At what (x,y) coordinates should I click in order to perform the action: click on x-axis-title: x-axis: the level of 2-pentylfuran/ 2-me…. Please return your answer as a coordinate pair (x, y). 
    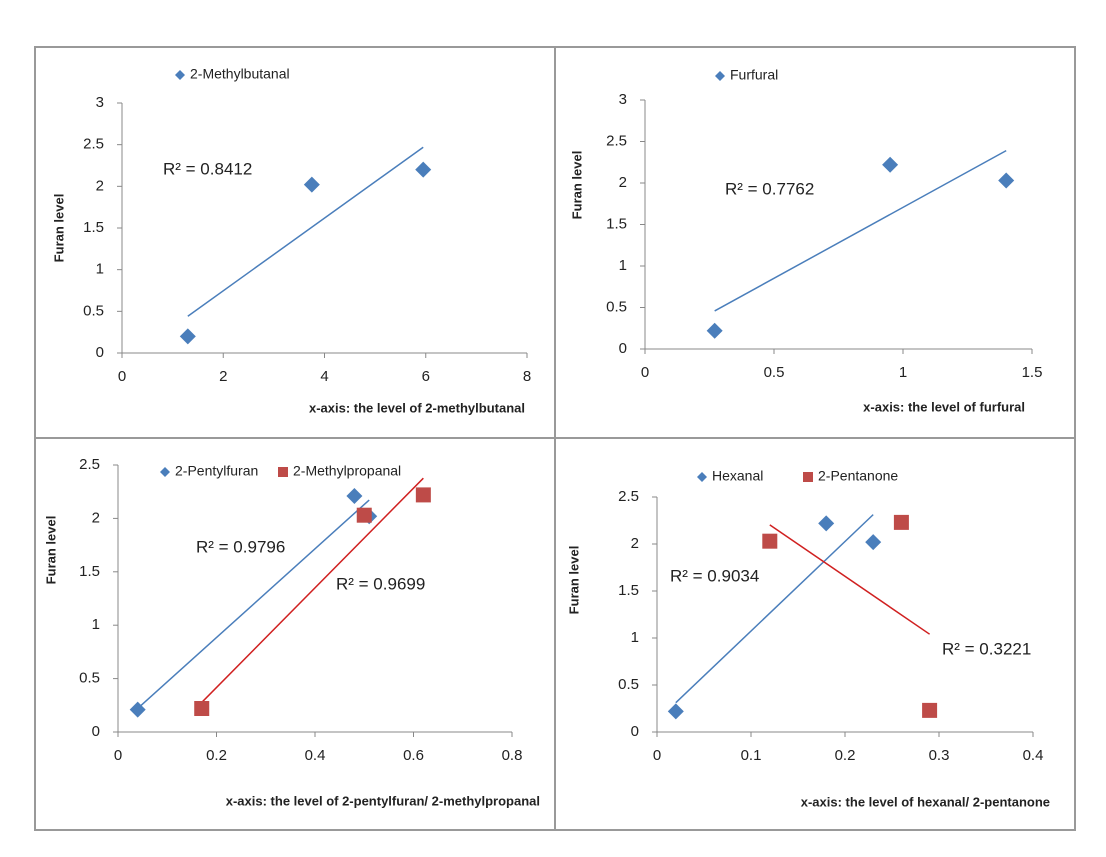
    Looking at the image, I should click on (383, 800).